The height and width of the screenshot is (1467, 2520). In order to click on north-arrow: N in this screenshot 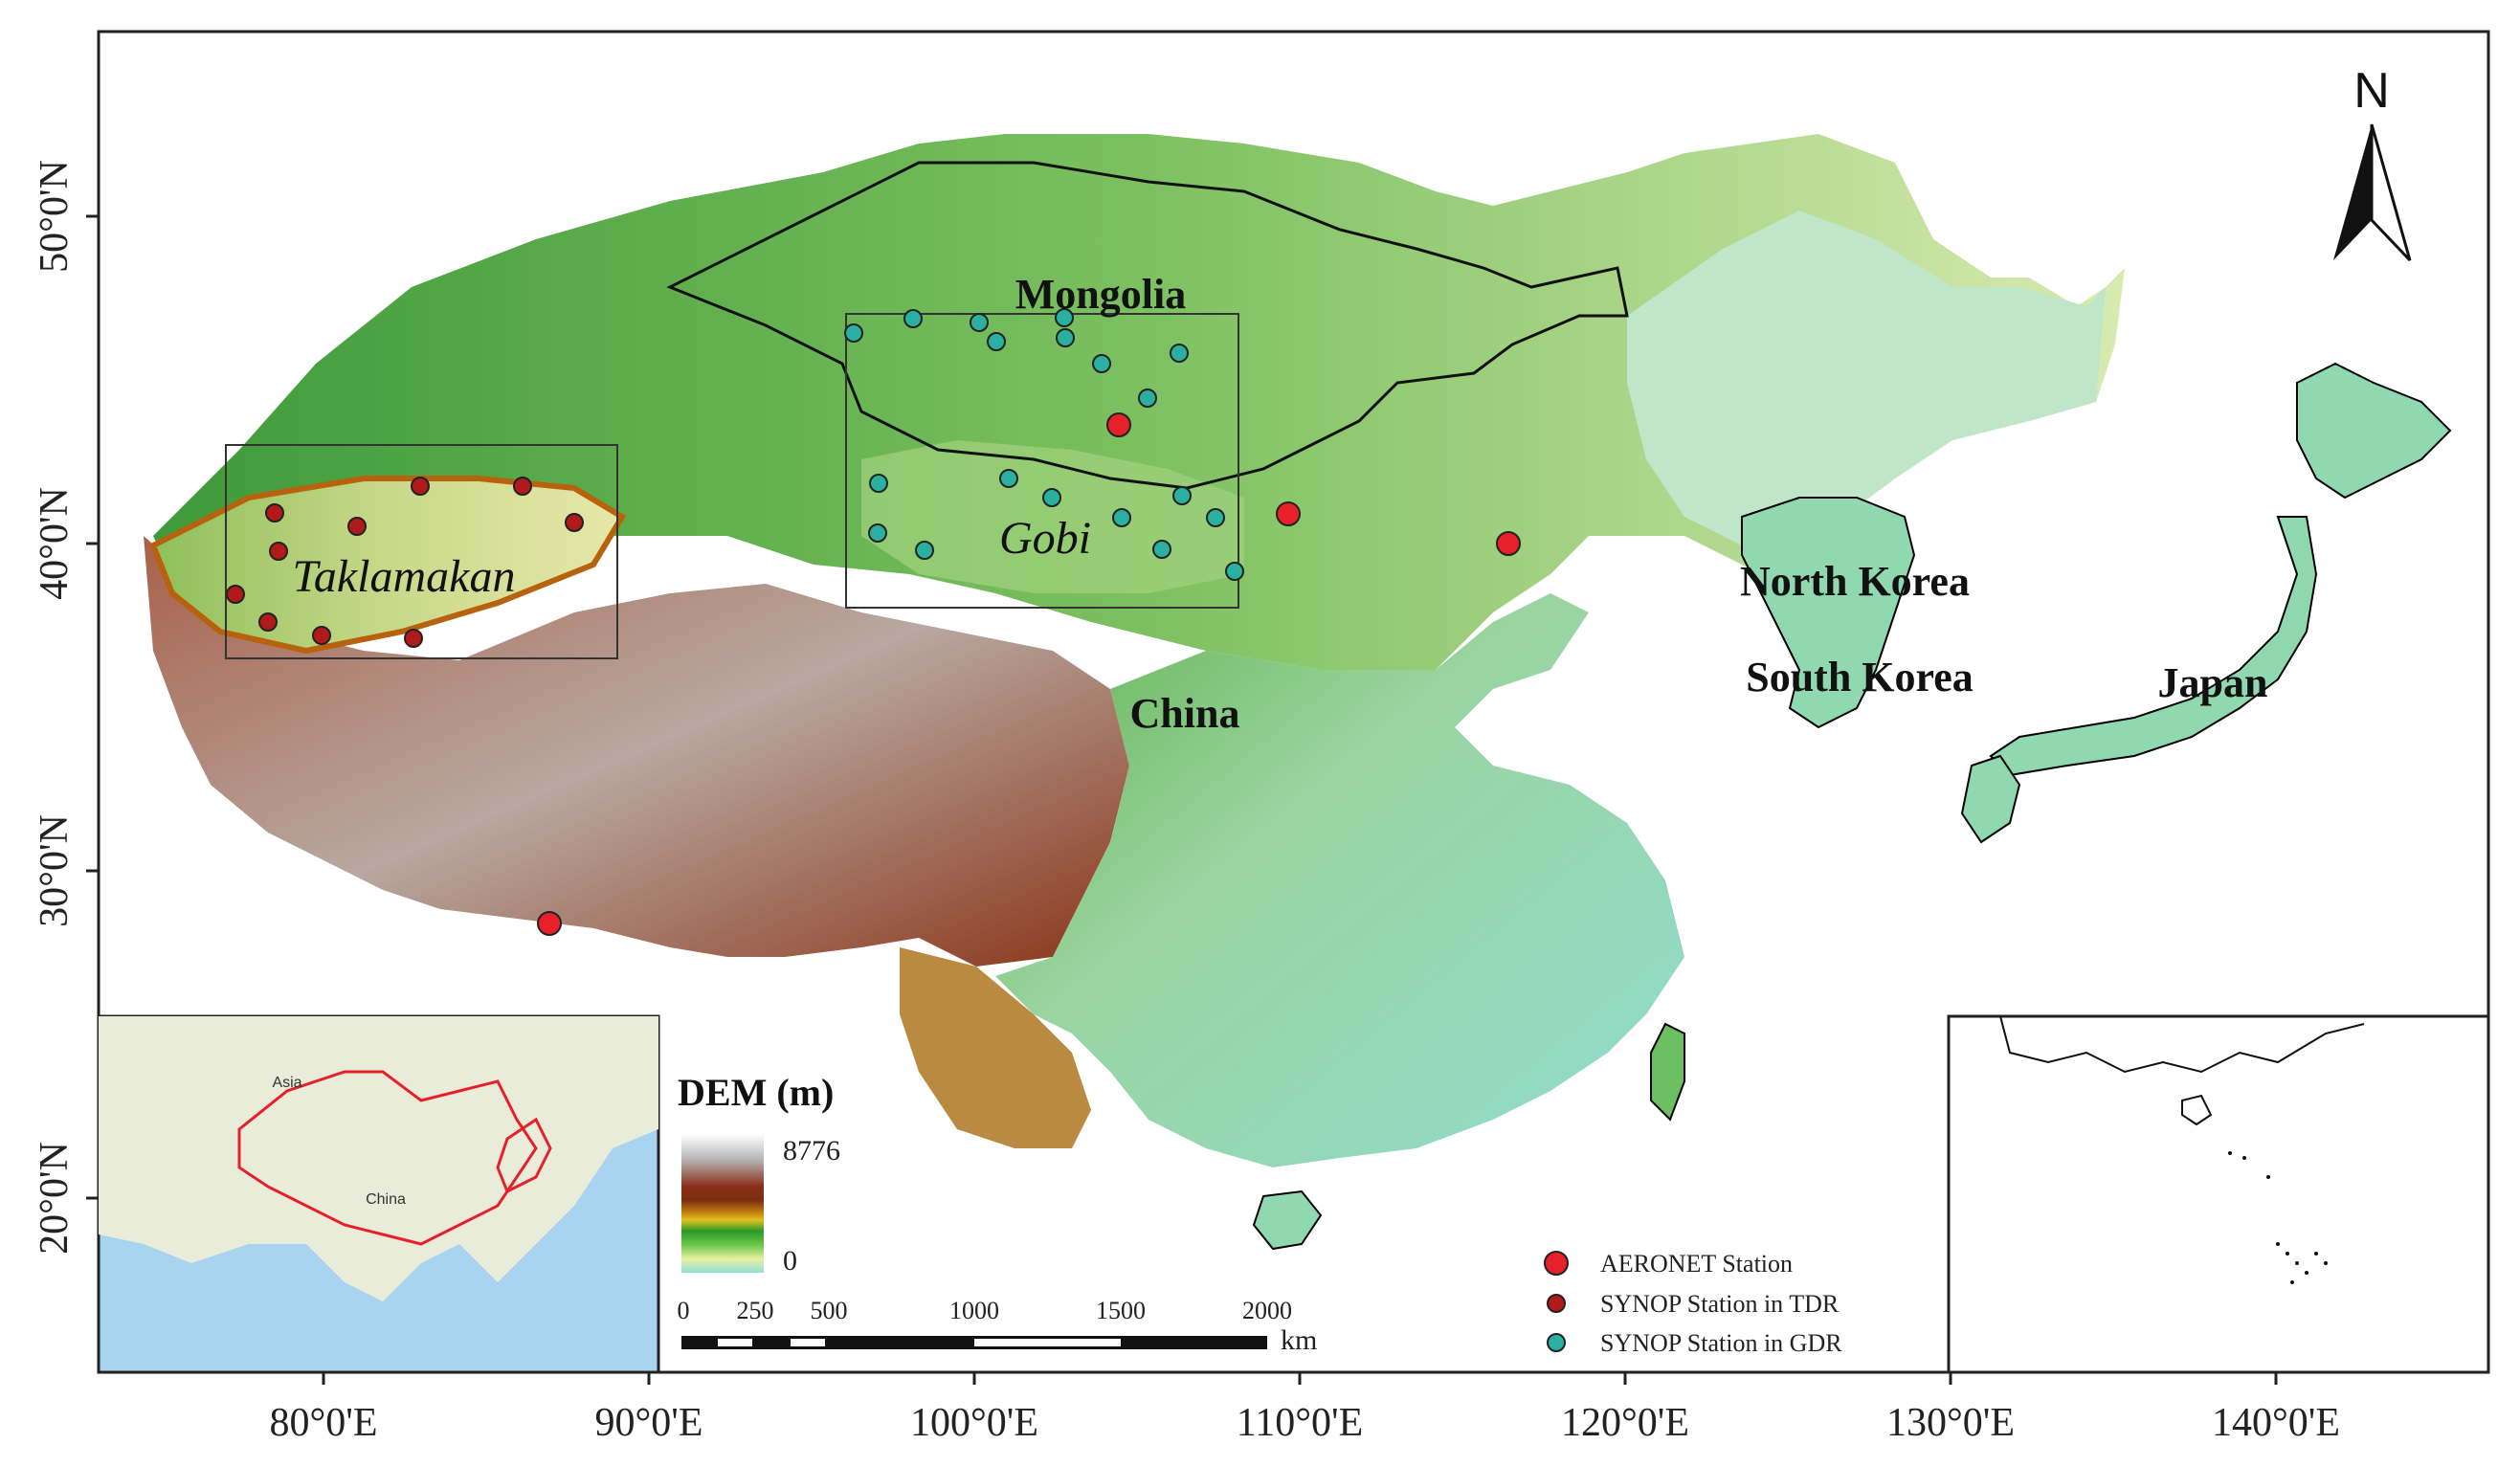, I will do `click(2372, 162)`.